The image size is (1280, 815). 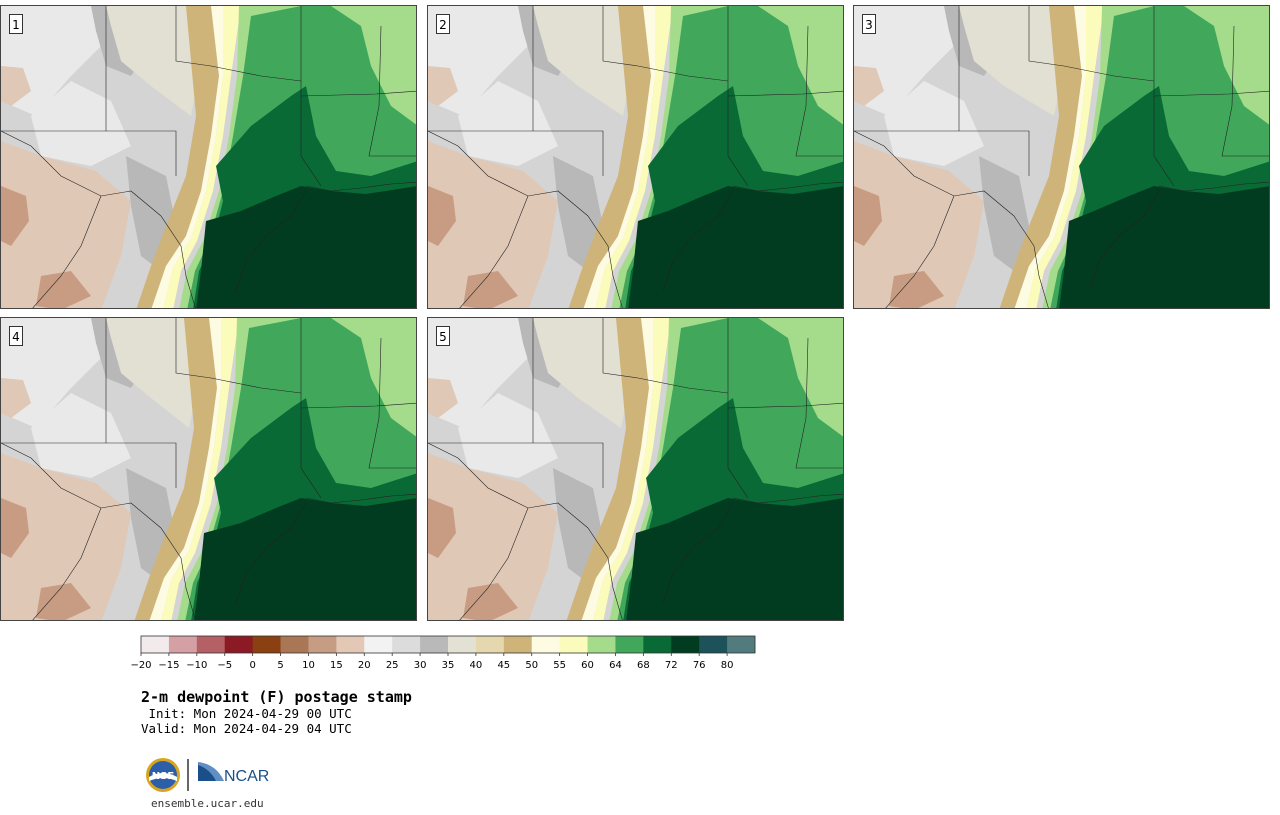 I want to click on nsf-logo-text: NSF, so click(x=163, y=776).